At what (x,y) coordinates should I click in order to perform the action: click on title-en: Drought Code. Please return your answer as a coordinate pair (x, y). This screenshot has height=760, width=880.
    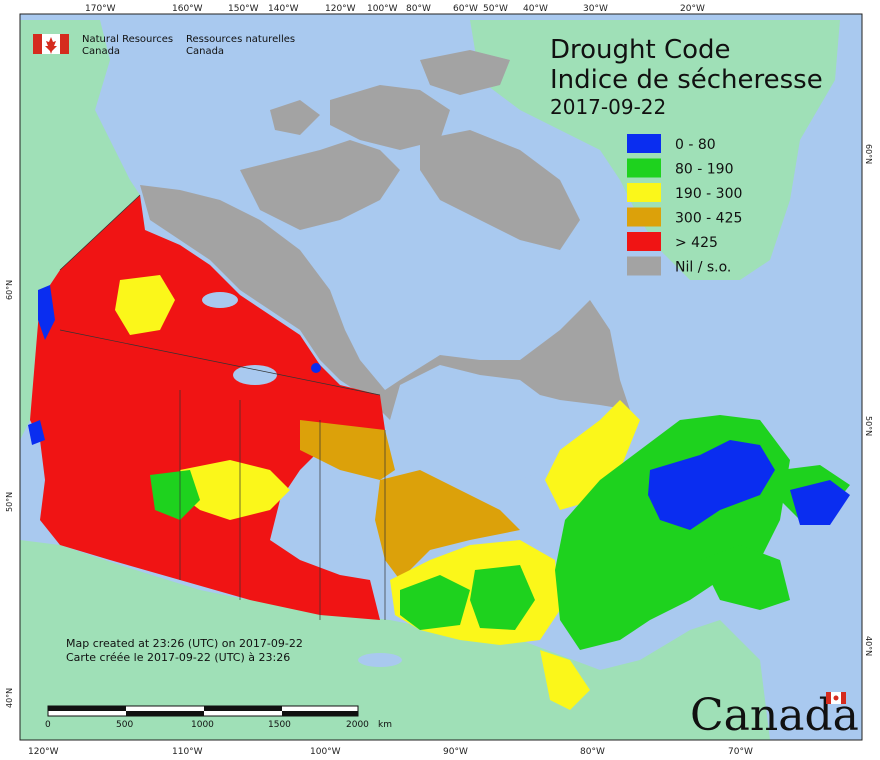
    Looking at the image, I should click on (640, 50).